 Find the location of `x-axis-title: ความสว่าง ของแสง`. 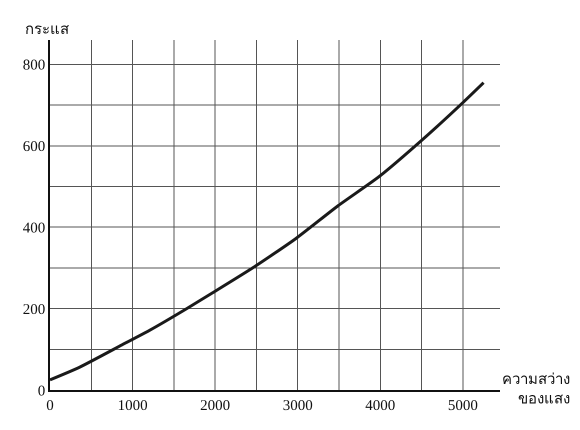

x-axis-title: ความสว่าง ของแสง is located at coordinates (536, 390).